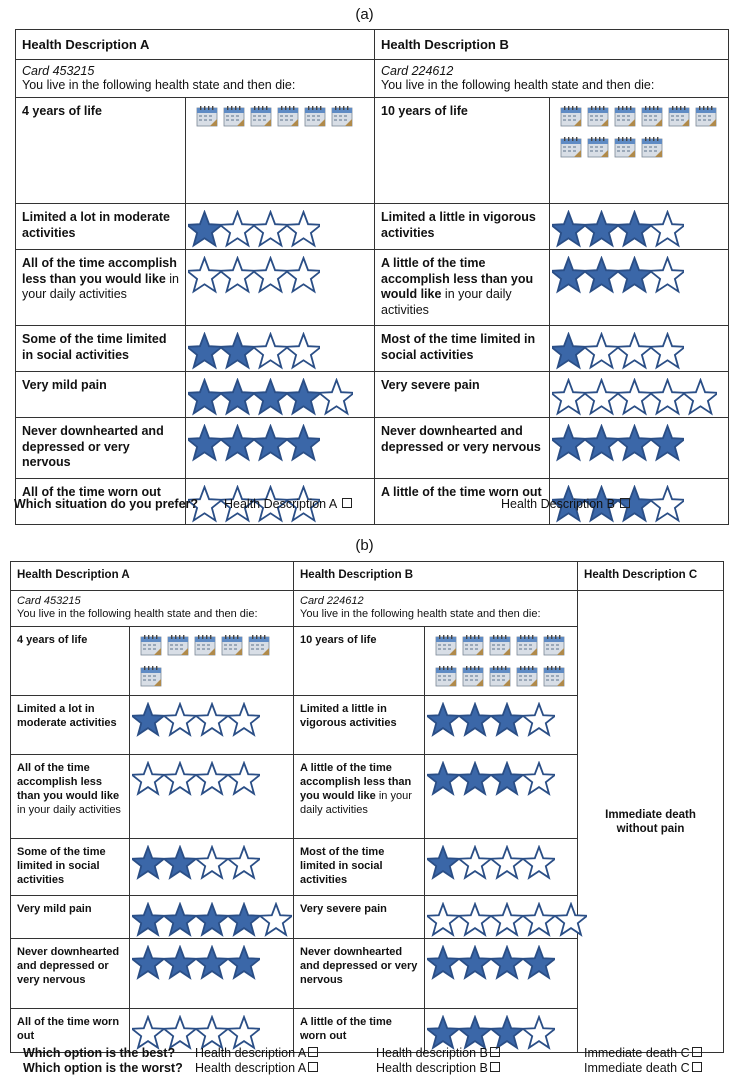  Describe the element at coordinates (67, 716) in the screenshot. I see `attribute-bold-text: Limited a lot in moderate activities` at that location.